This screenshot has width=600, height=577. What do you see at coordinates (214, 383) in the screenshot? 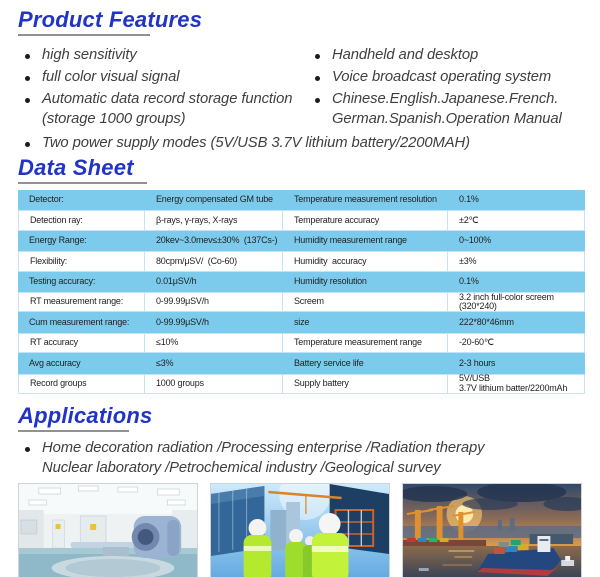
I see `spec-cell: 1000 groups` at bounding box center [214, 383].